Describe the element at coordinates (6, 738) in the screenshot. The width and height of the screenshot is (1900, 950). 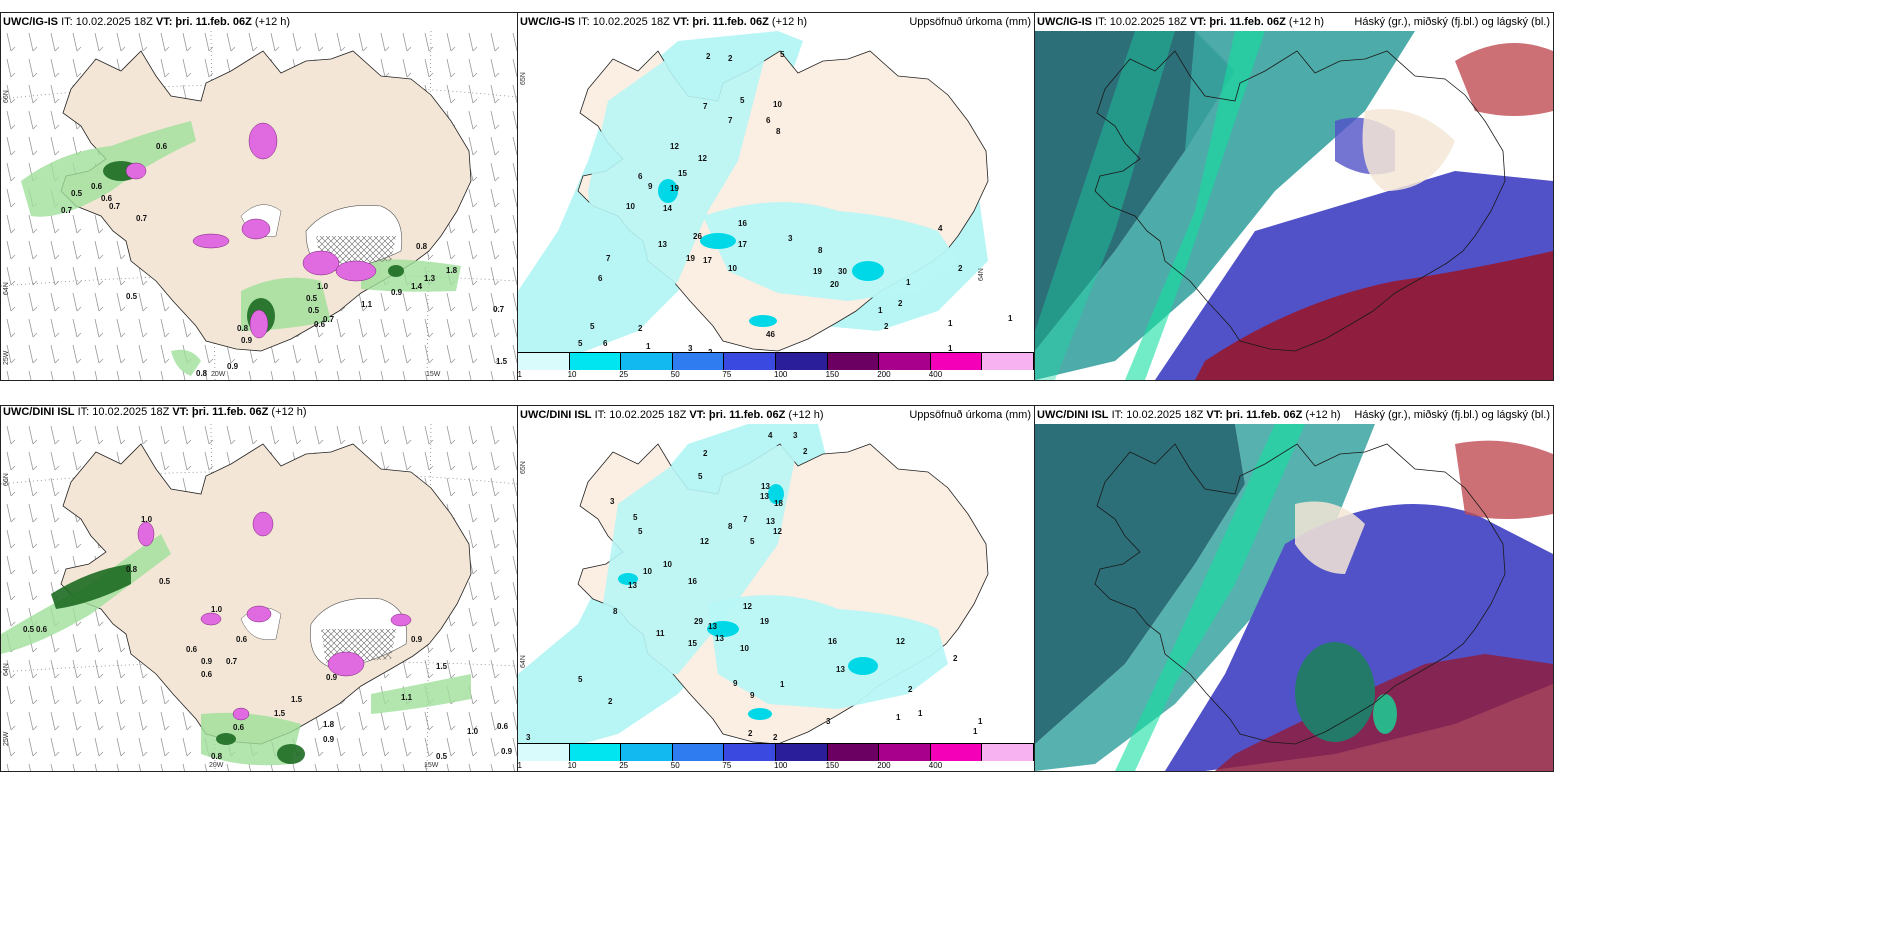
I see `lon-label: 25W` at that location.